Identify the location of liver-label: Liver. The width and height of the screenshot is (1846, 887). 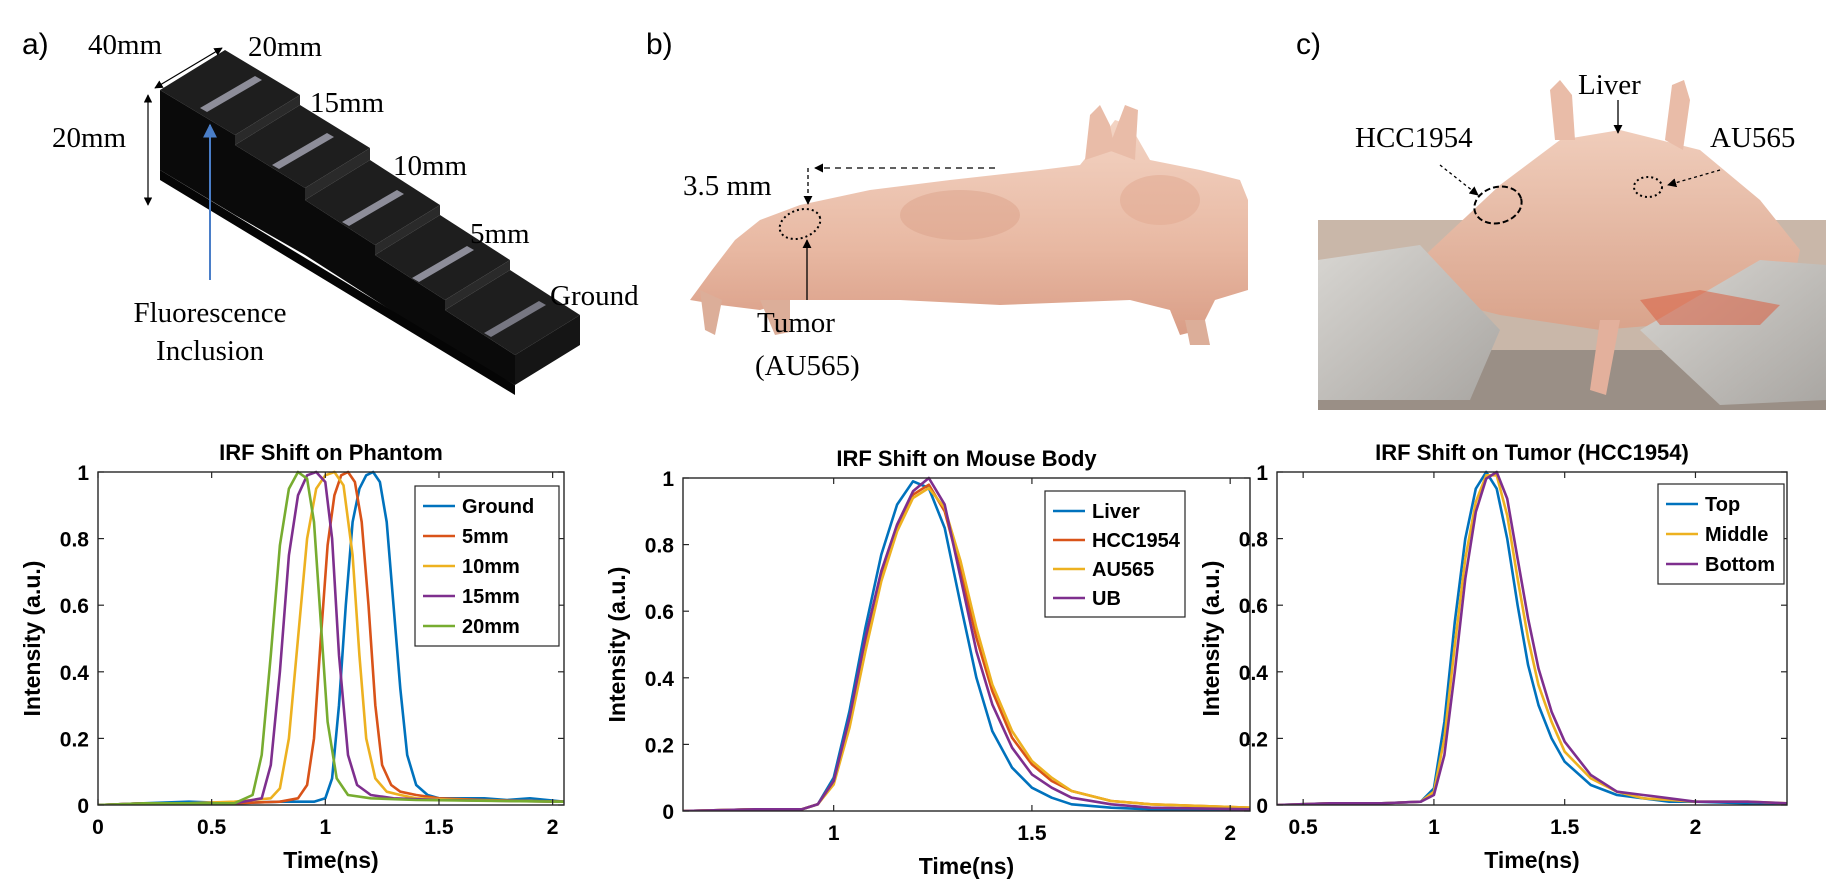
(1609, 85).